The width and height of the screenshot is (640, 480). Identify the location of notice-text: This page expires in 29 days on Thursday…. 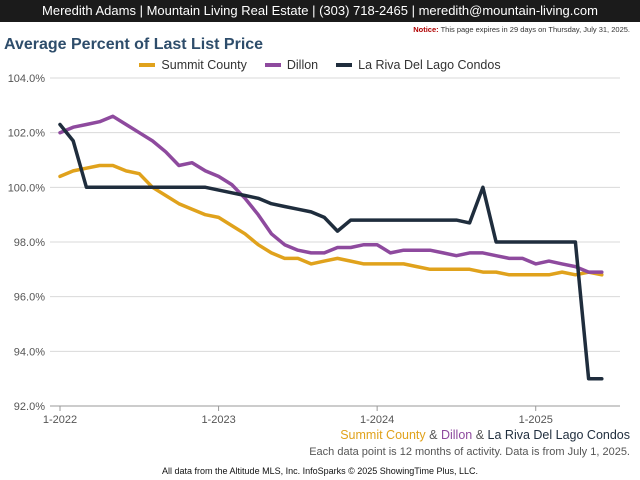
(535, 29).